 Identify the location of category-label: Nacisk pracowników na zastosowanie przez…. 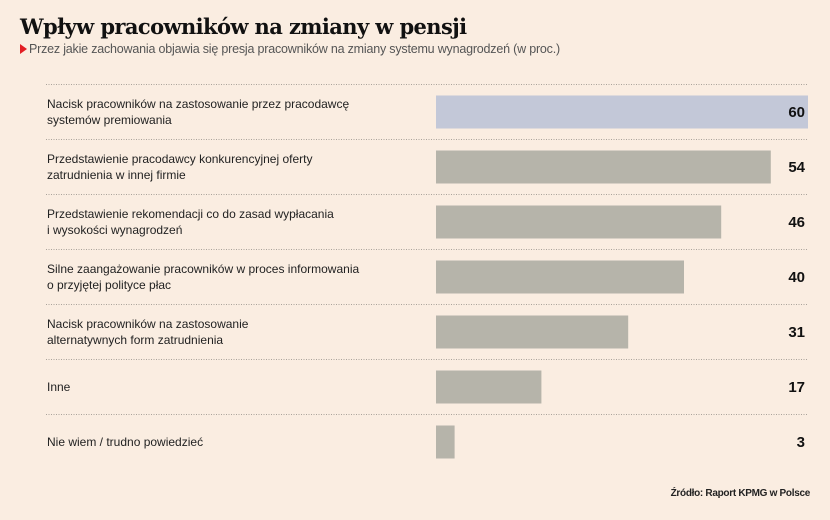
(198, 104).